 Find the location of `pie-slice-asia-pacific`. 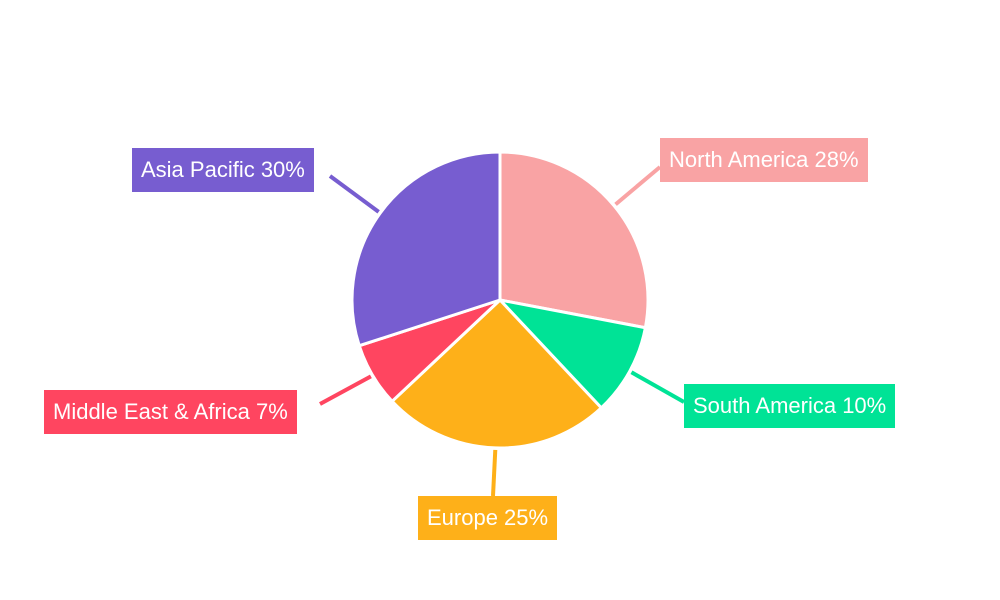

pie-slice-asia-pacific is located at coordinates (426, 249).